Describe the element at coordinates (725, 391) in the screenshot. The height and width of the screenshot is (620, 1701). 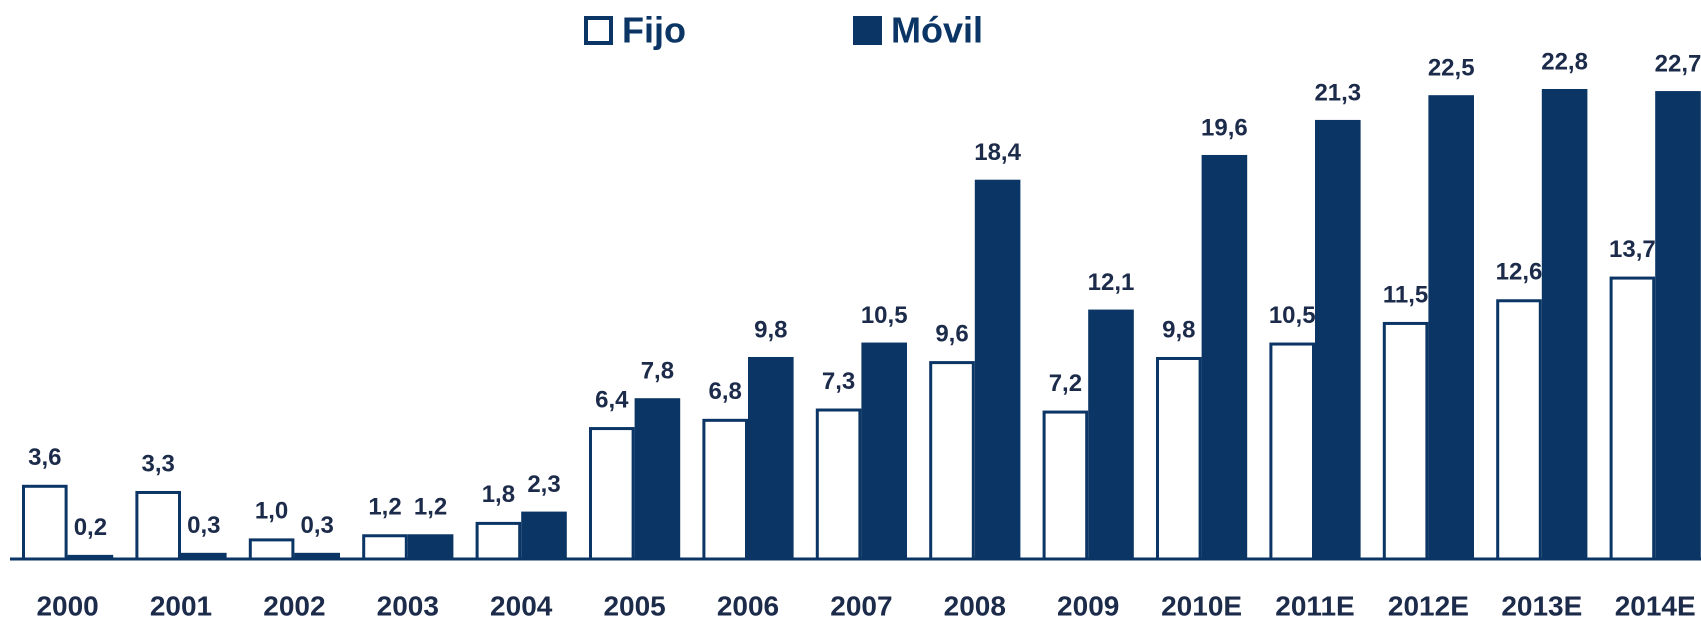
I see `data-label: 6,8` at that location.